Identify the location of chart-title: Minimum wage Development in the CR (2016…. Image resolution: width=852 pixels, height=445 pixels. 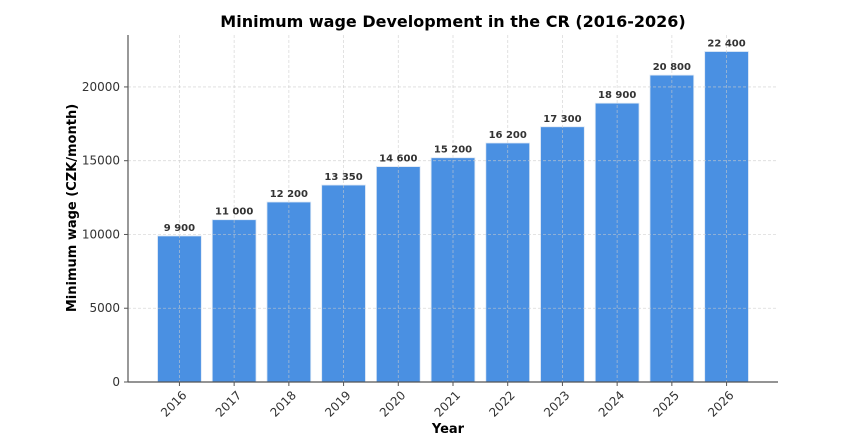
(452, 21).